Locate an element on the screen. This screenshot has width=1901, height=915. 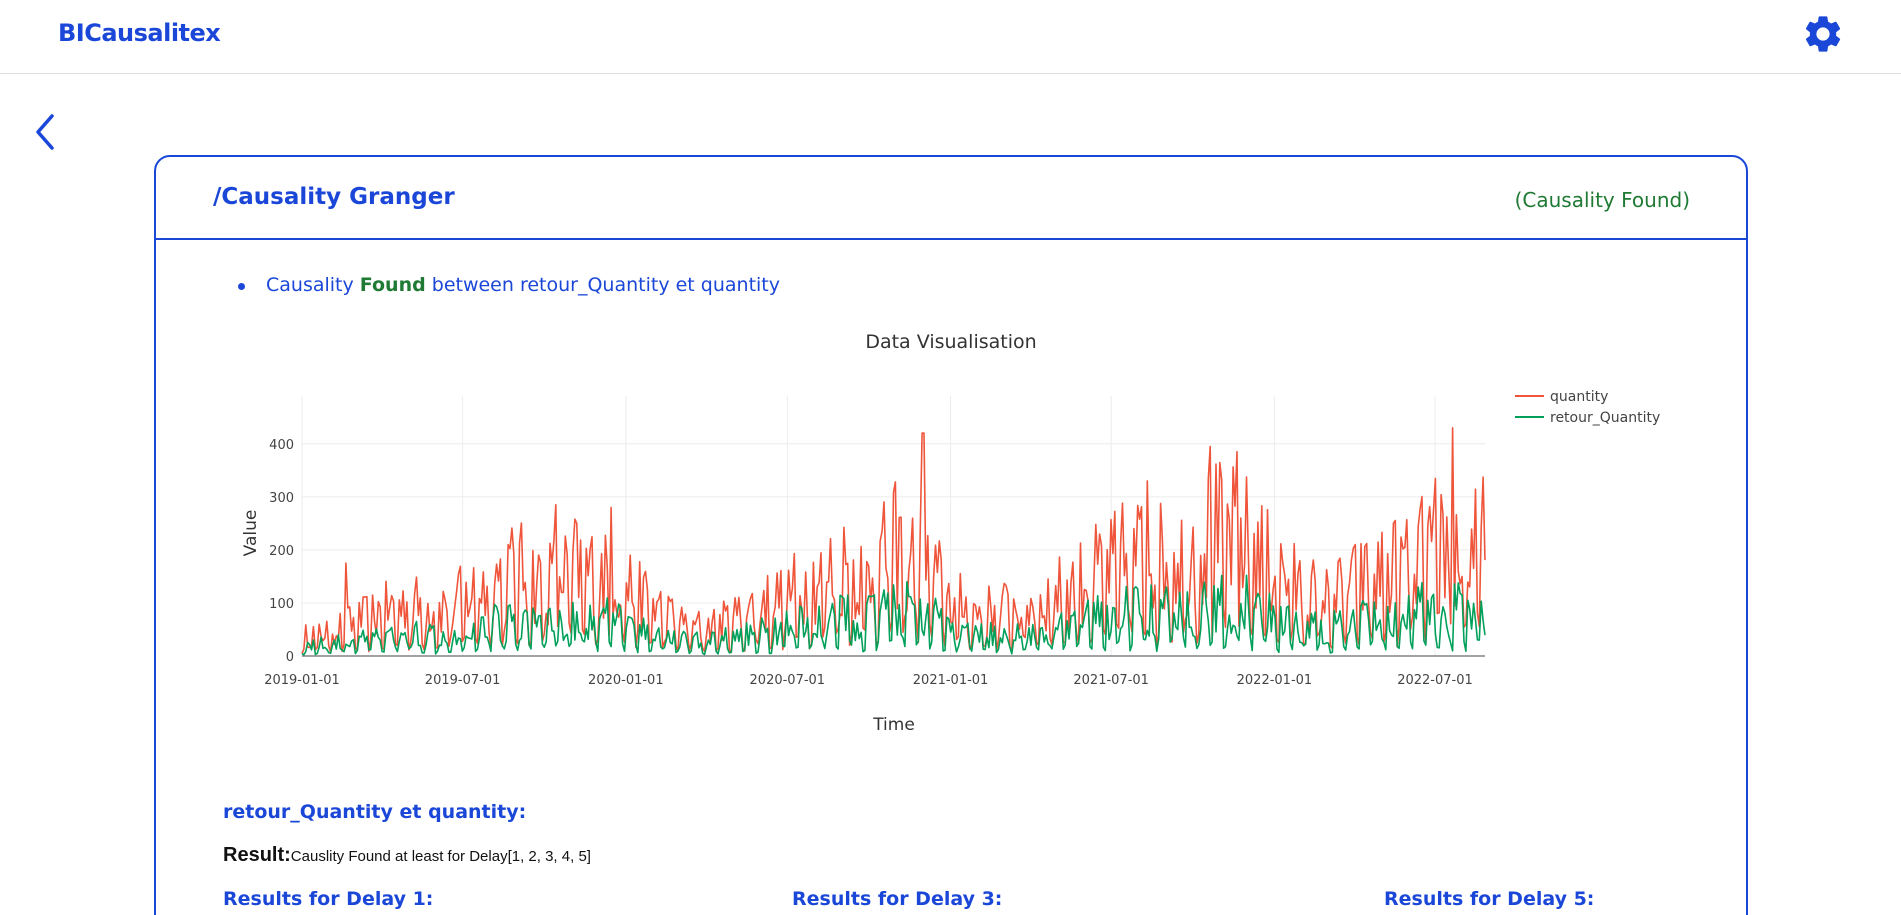
legend-label: quantity is located at coordinates (1579, 397).